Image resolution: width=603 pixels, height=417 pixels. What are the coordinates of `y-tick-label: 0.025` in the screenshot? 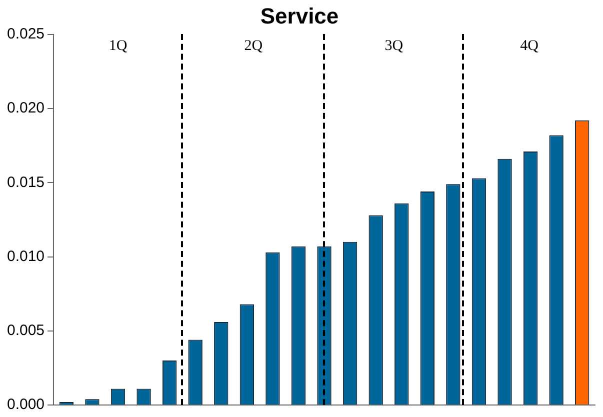 It's located at (25, 34).